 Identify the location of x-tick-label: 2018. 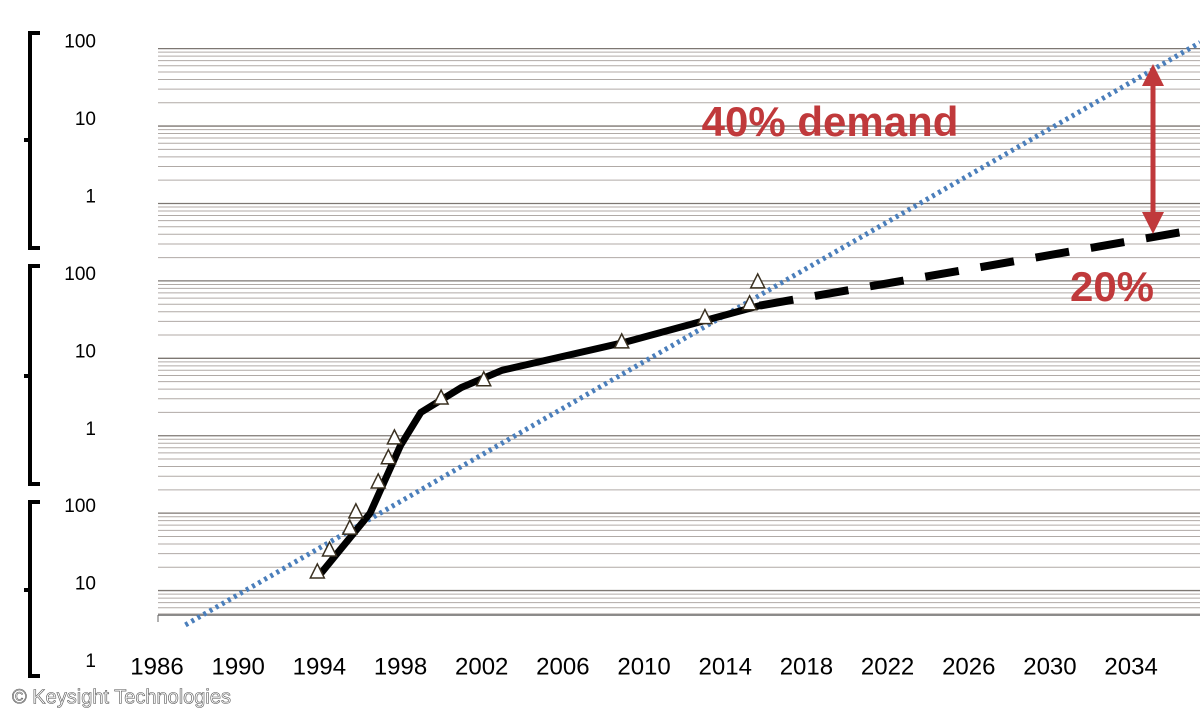
(806, 666).